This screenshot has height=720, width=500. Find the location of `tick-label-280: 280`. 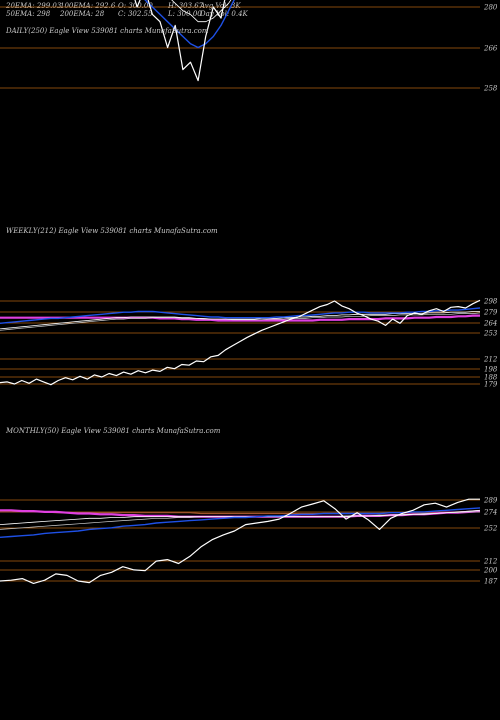

tick-label-280: 280 is located at coordinates (490, 8).